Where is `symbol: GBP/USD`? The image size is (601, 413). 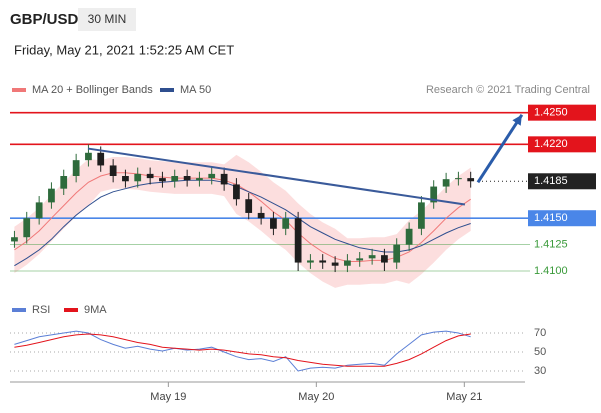
symbol: GBP/USD is located at coordinates (44, 19).